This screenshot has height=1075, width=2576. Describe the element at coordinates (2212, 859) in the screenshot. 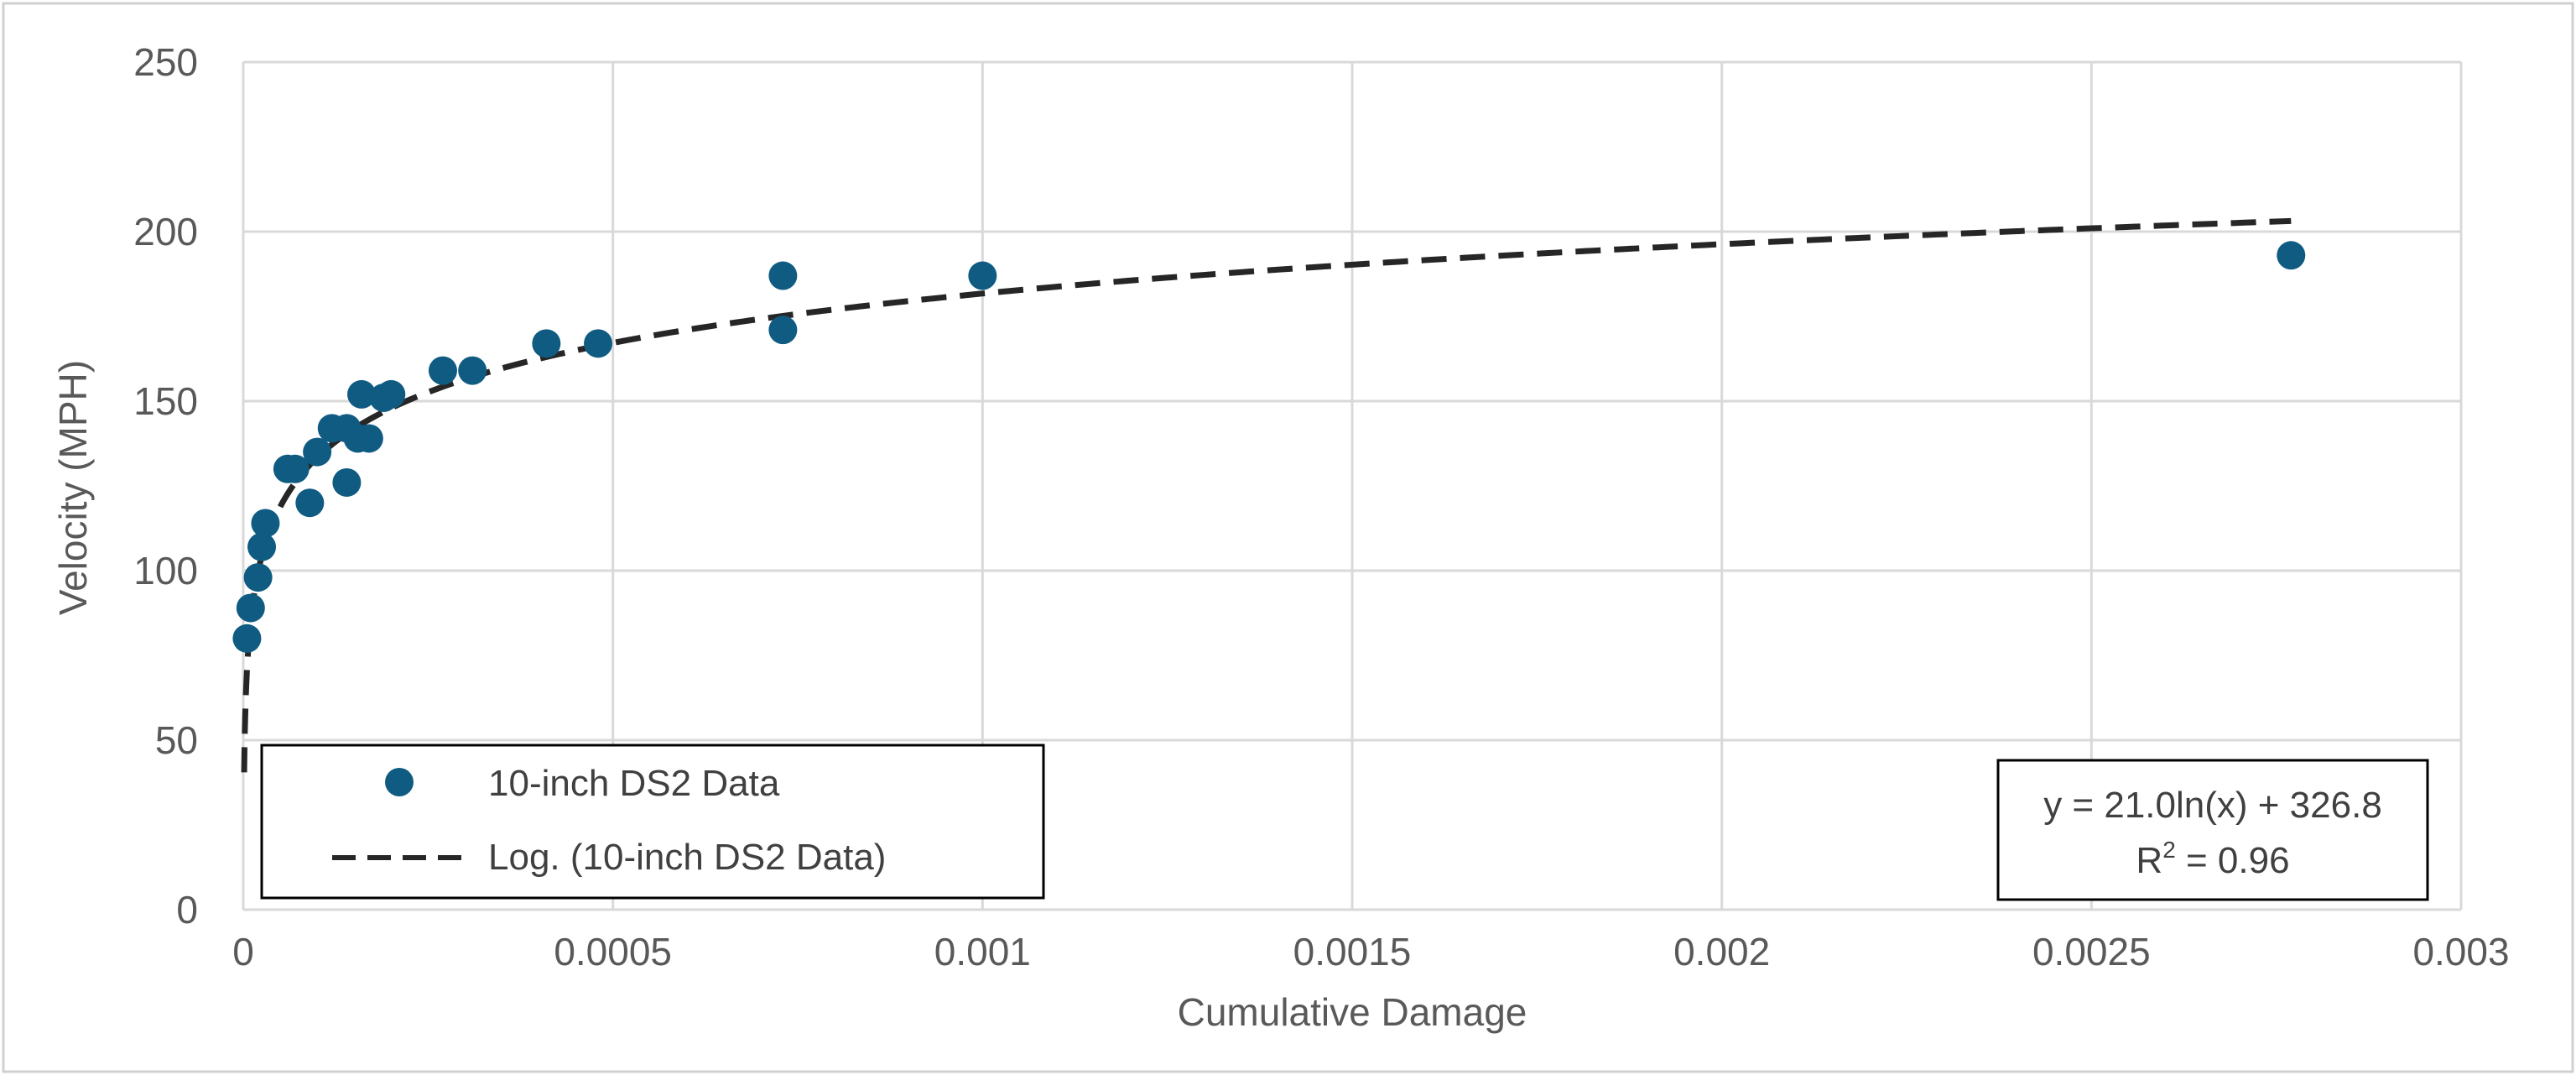

I see `r-squared-text: R2 = 0.96` at that location.